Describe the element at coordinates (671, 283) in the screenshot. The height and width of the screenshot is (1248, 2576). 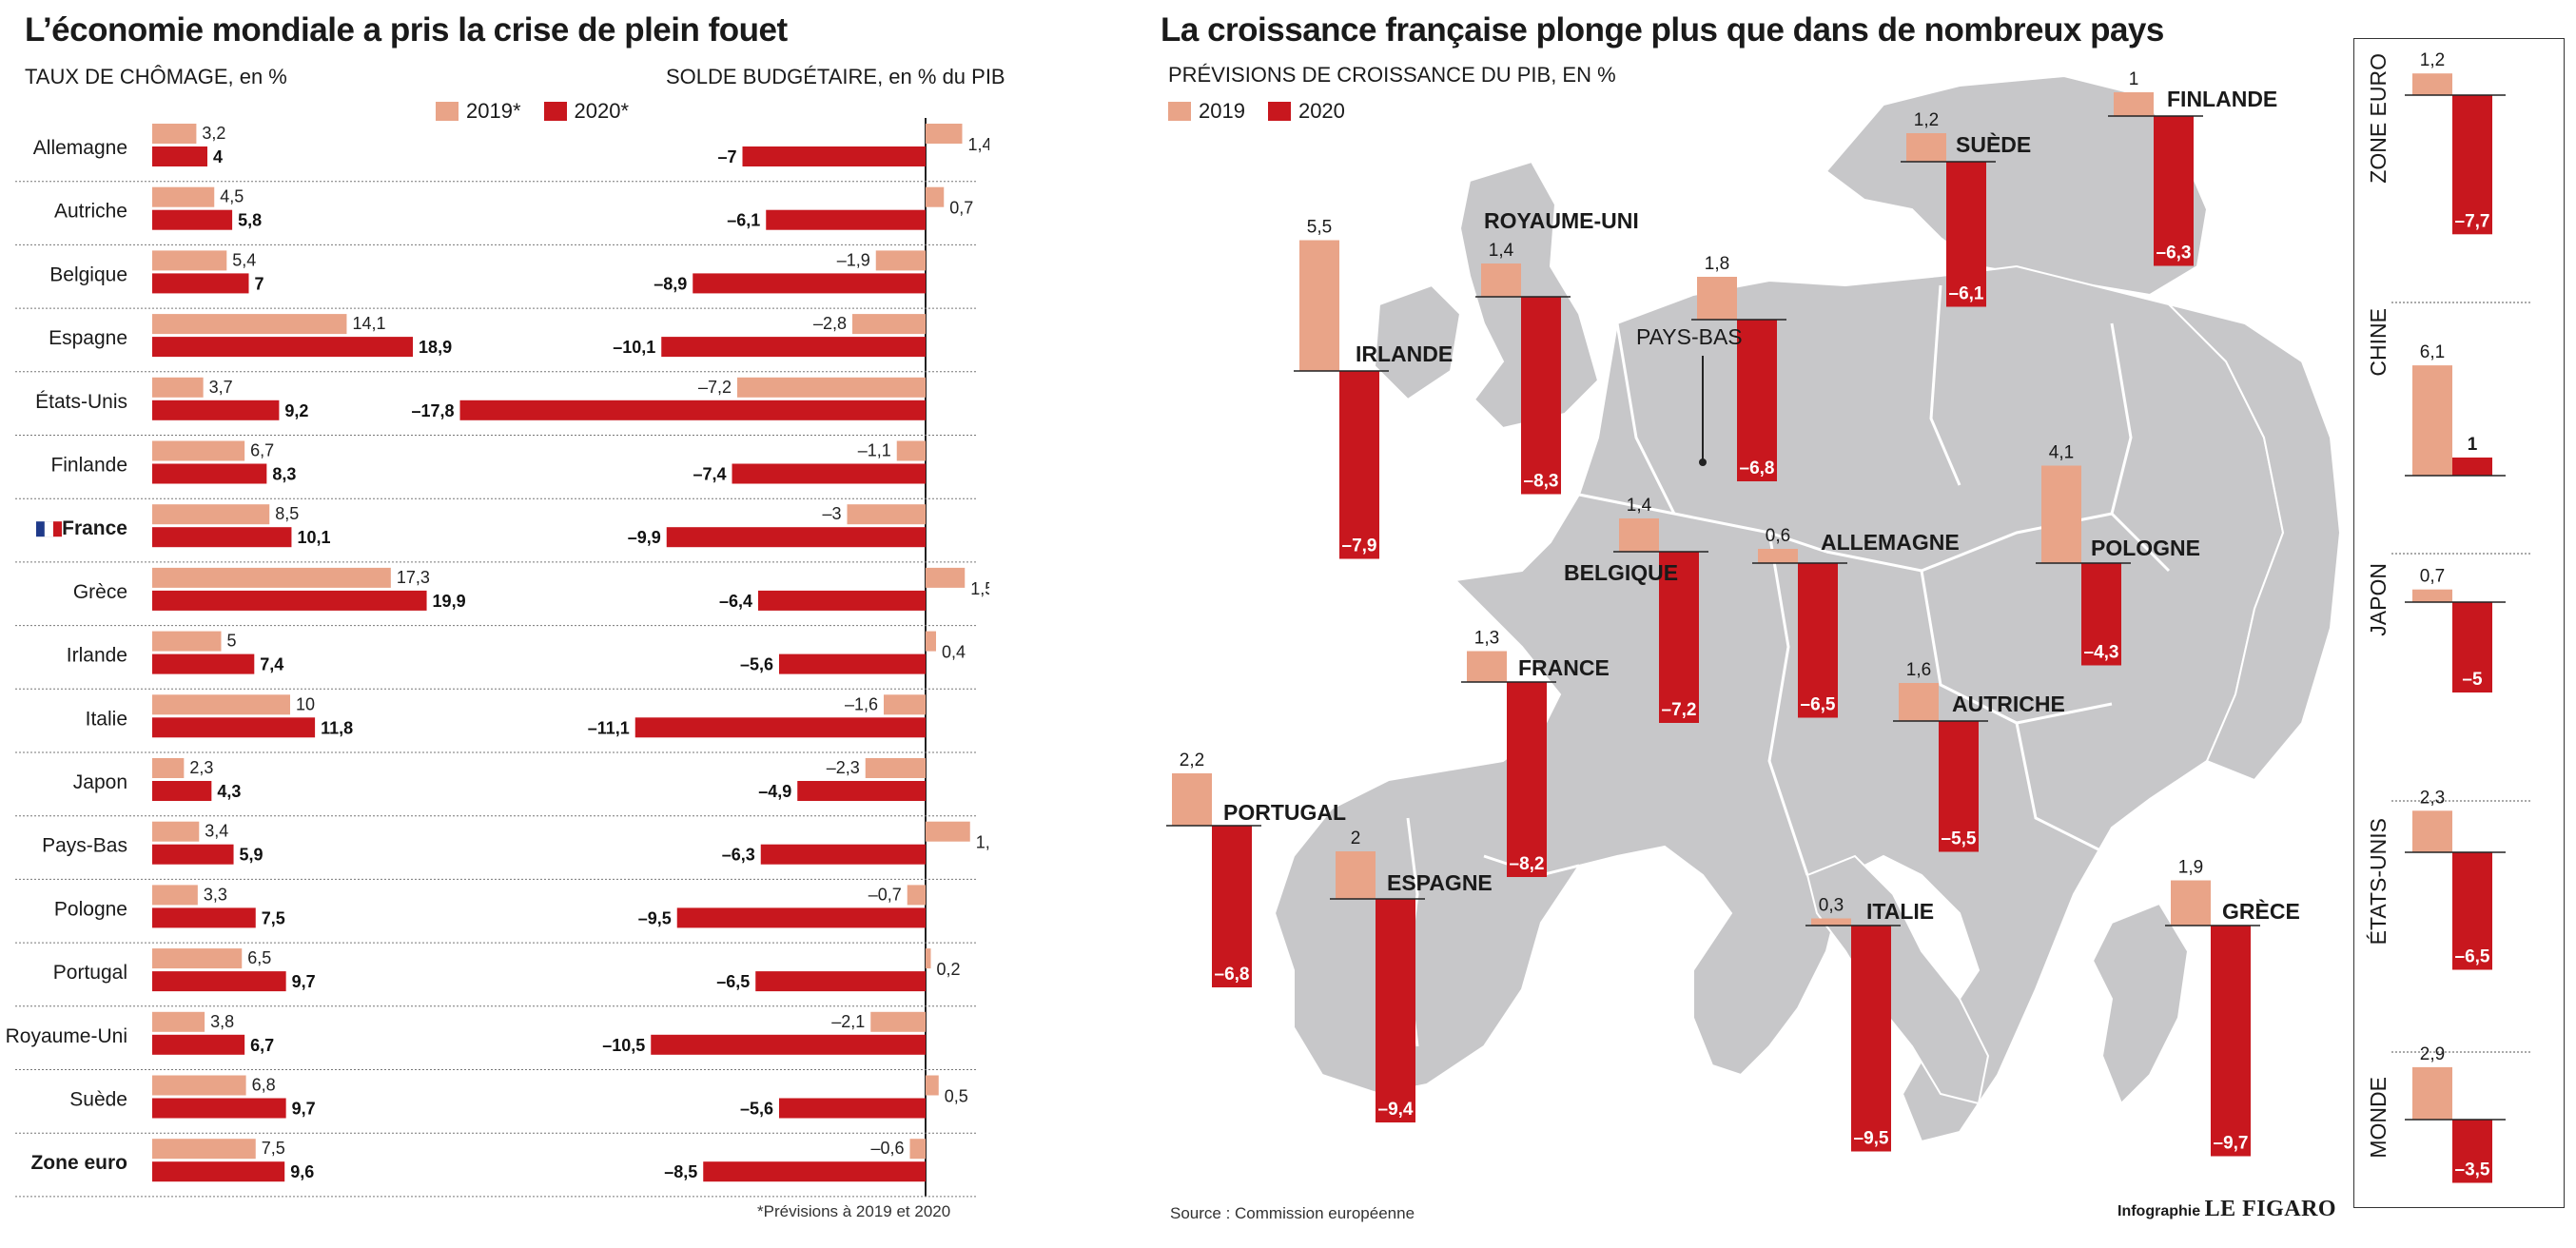
I see `budget-label-2020: –8,9` at that location.